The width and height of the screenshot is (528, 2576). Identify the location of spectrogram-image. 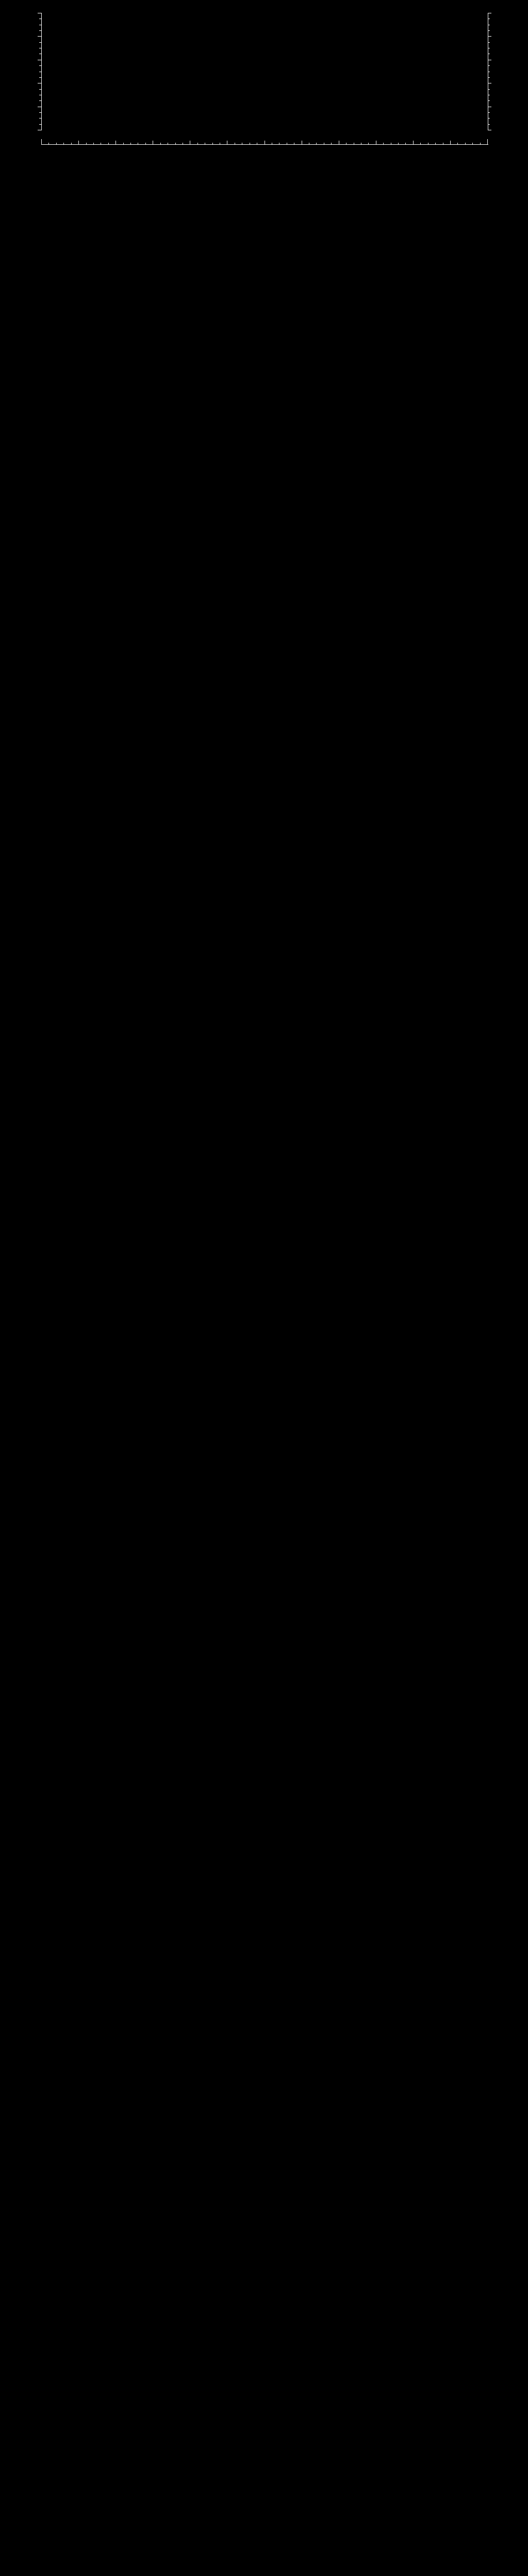
(263, 71).